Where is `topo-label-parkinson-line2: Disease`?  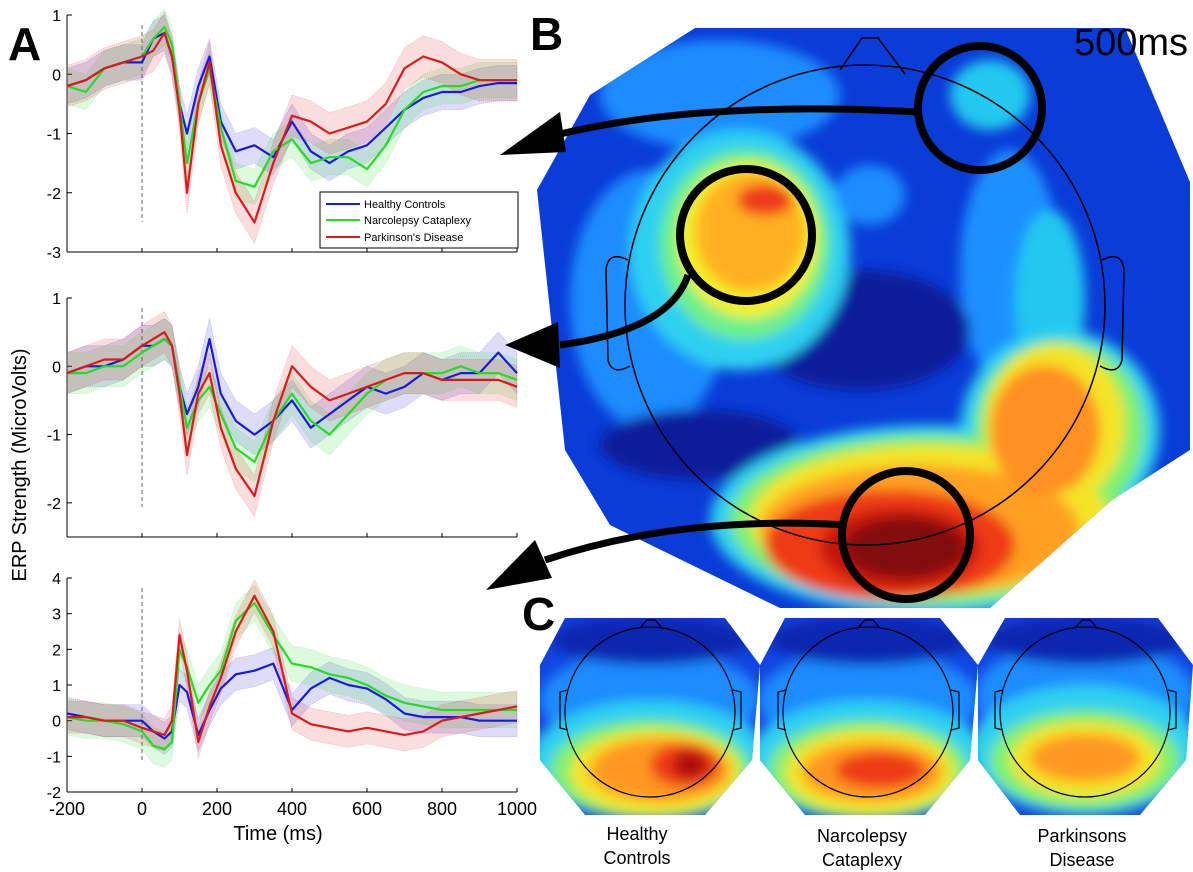
topo-label-parkinson-line2: Disease is located at coordinates (1081, 860).